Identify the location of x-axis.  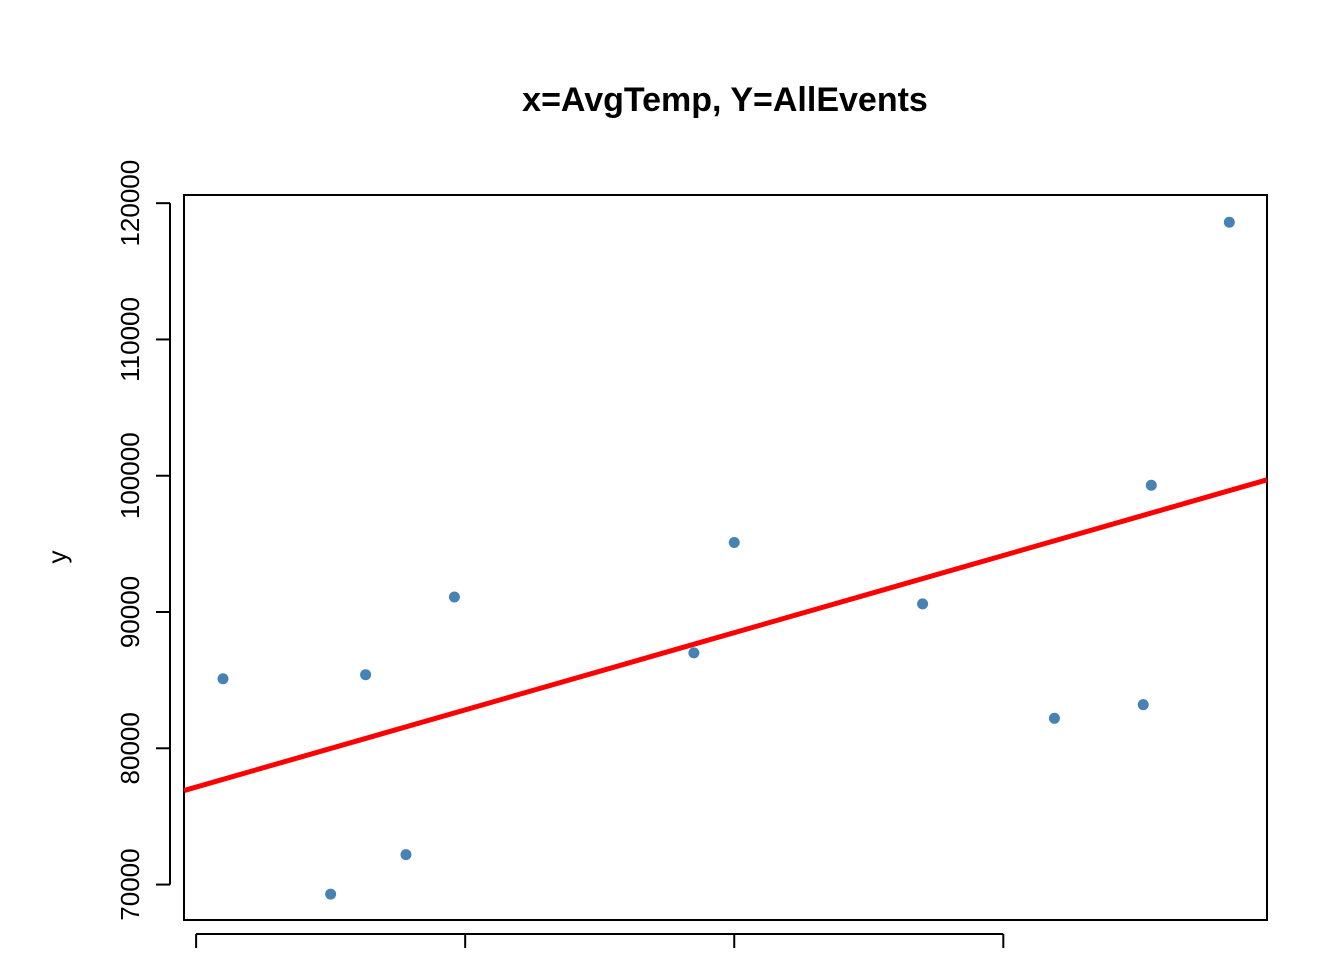
(600, 940).